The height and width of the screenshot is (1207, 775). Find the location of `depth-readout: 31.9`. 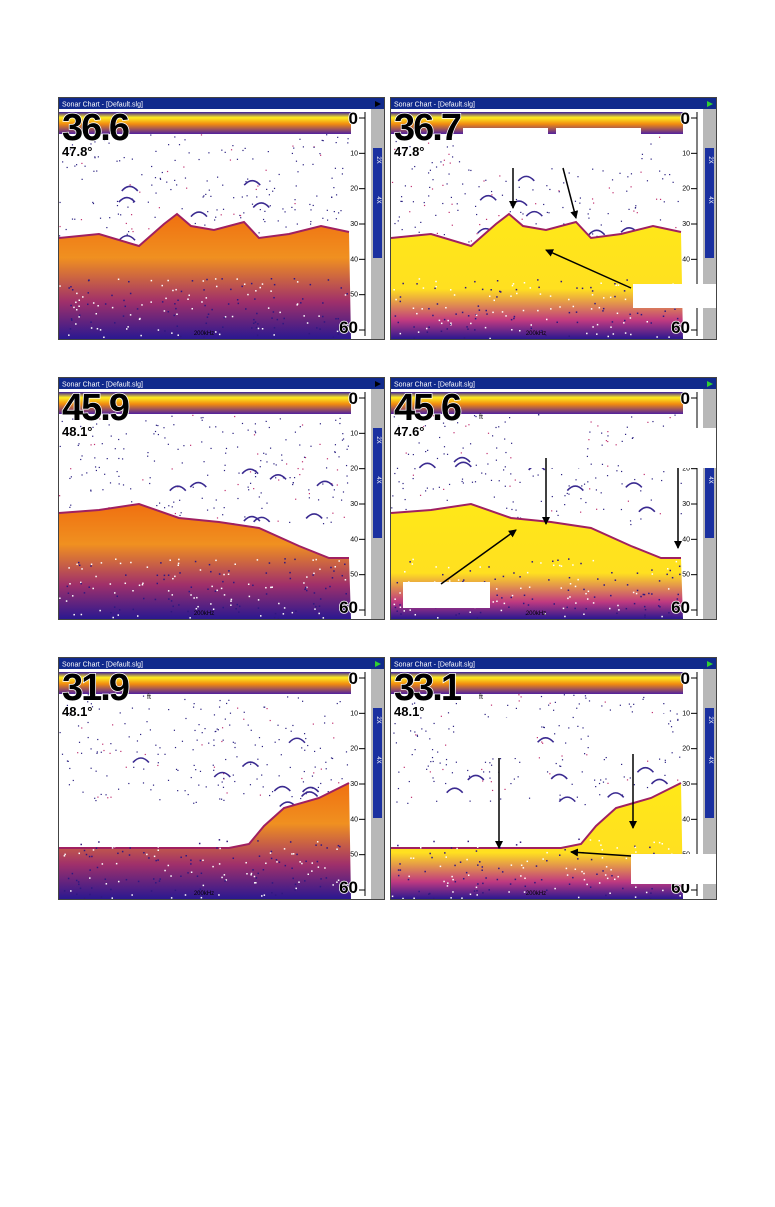

depth-readout: 31.9 is located at coordinates (95, 688).